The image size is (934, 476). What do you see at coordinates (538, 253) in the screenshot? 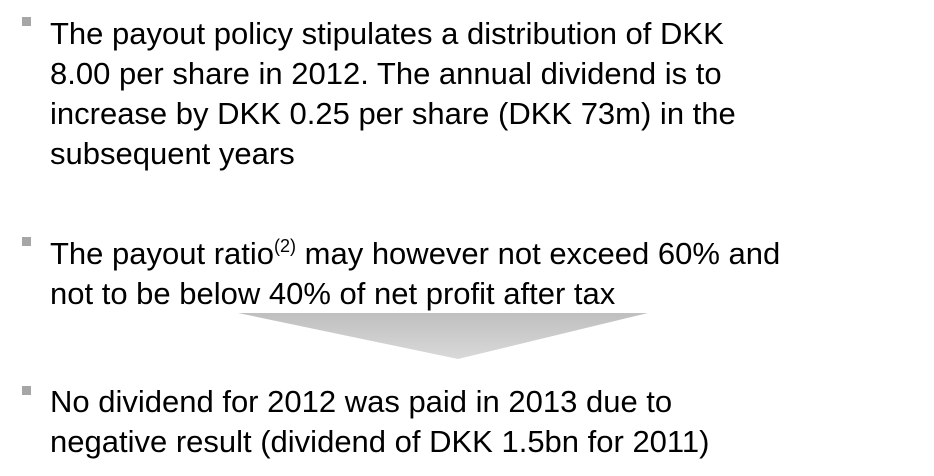
I see `text: may however not exceed 60% and` at bounding box center [538, 253].